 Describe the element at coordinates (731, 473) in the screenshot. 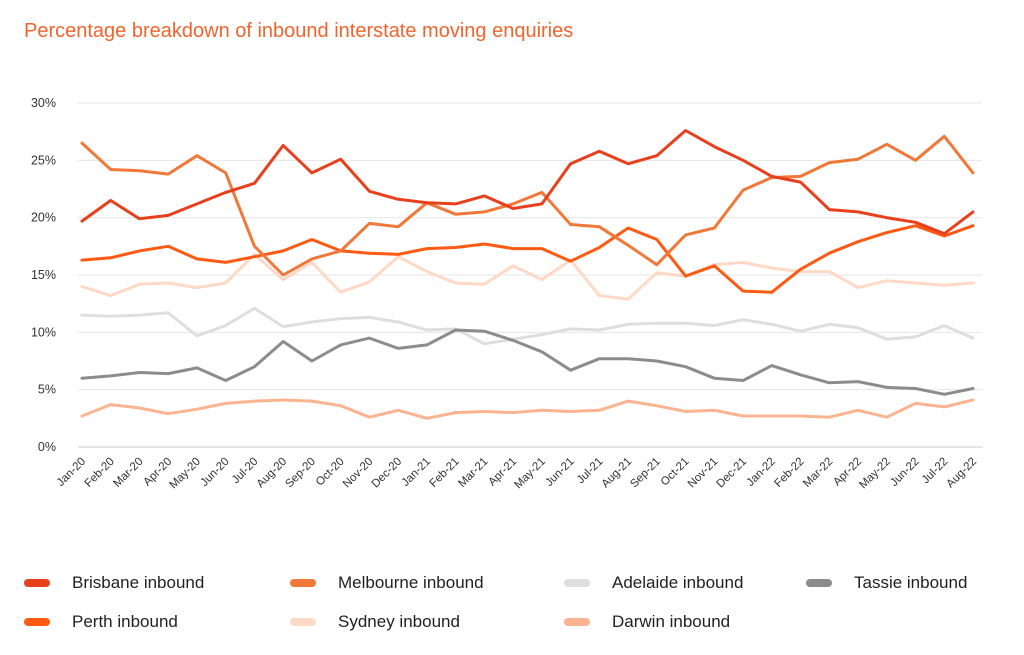

I see `x-tick-label: Dec-21` at that location.